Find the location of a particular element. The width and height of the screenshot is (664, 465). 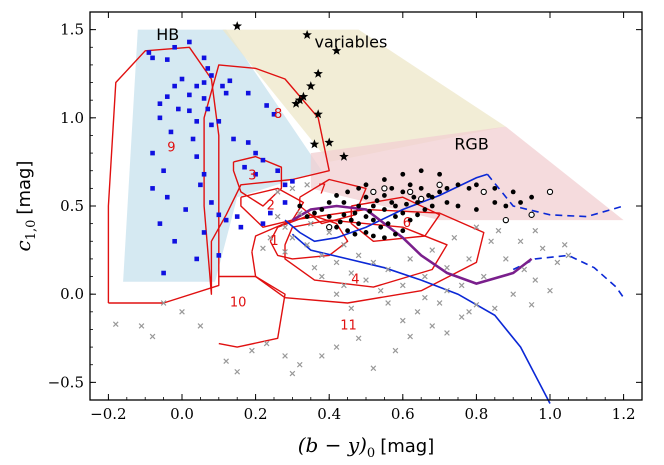

x-tick-label-4: 0.6 is located at coordinates (403, 414).